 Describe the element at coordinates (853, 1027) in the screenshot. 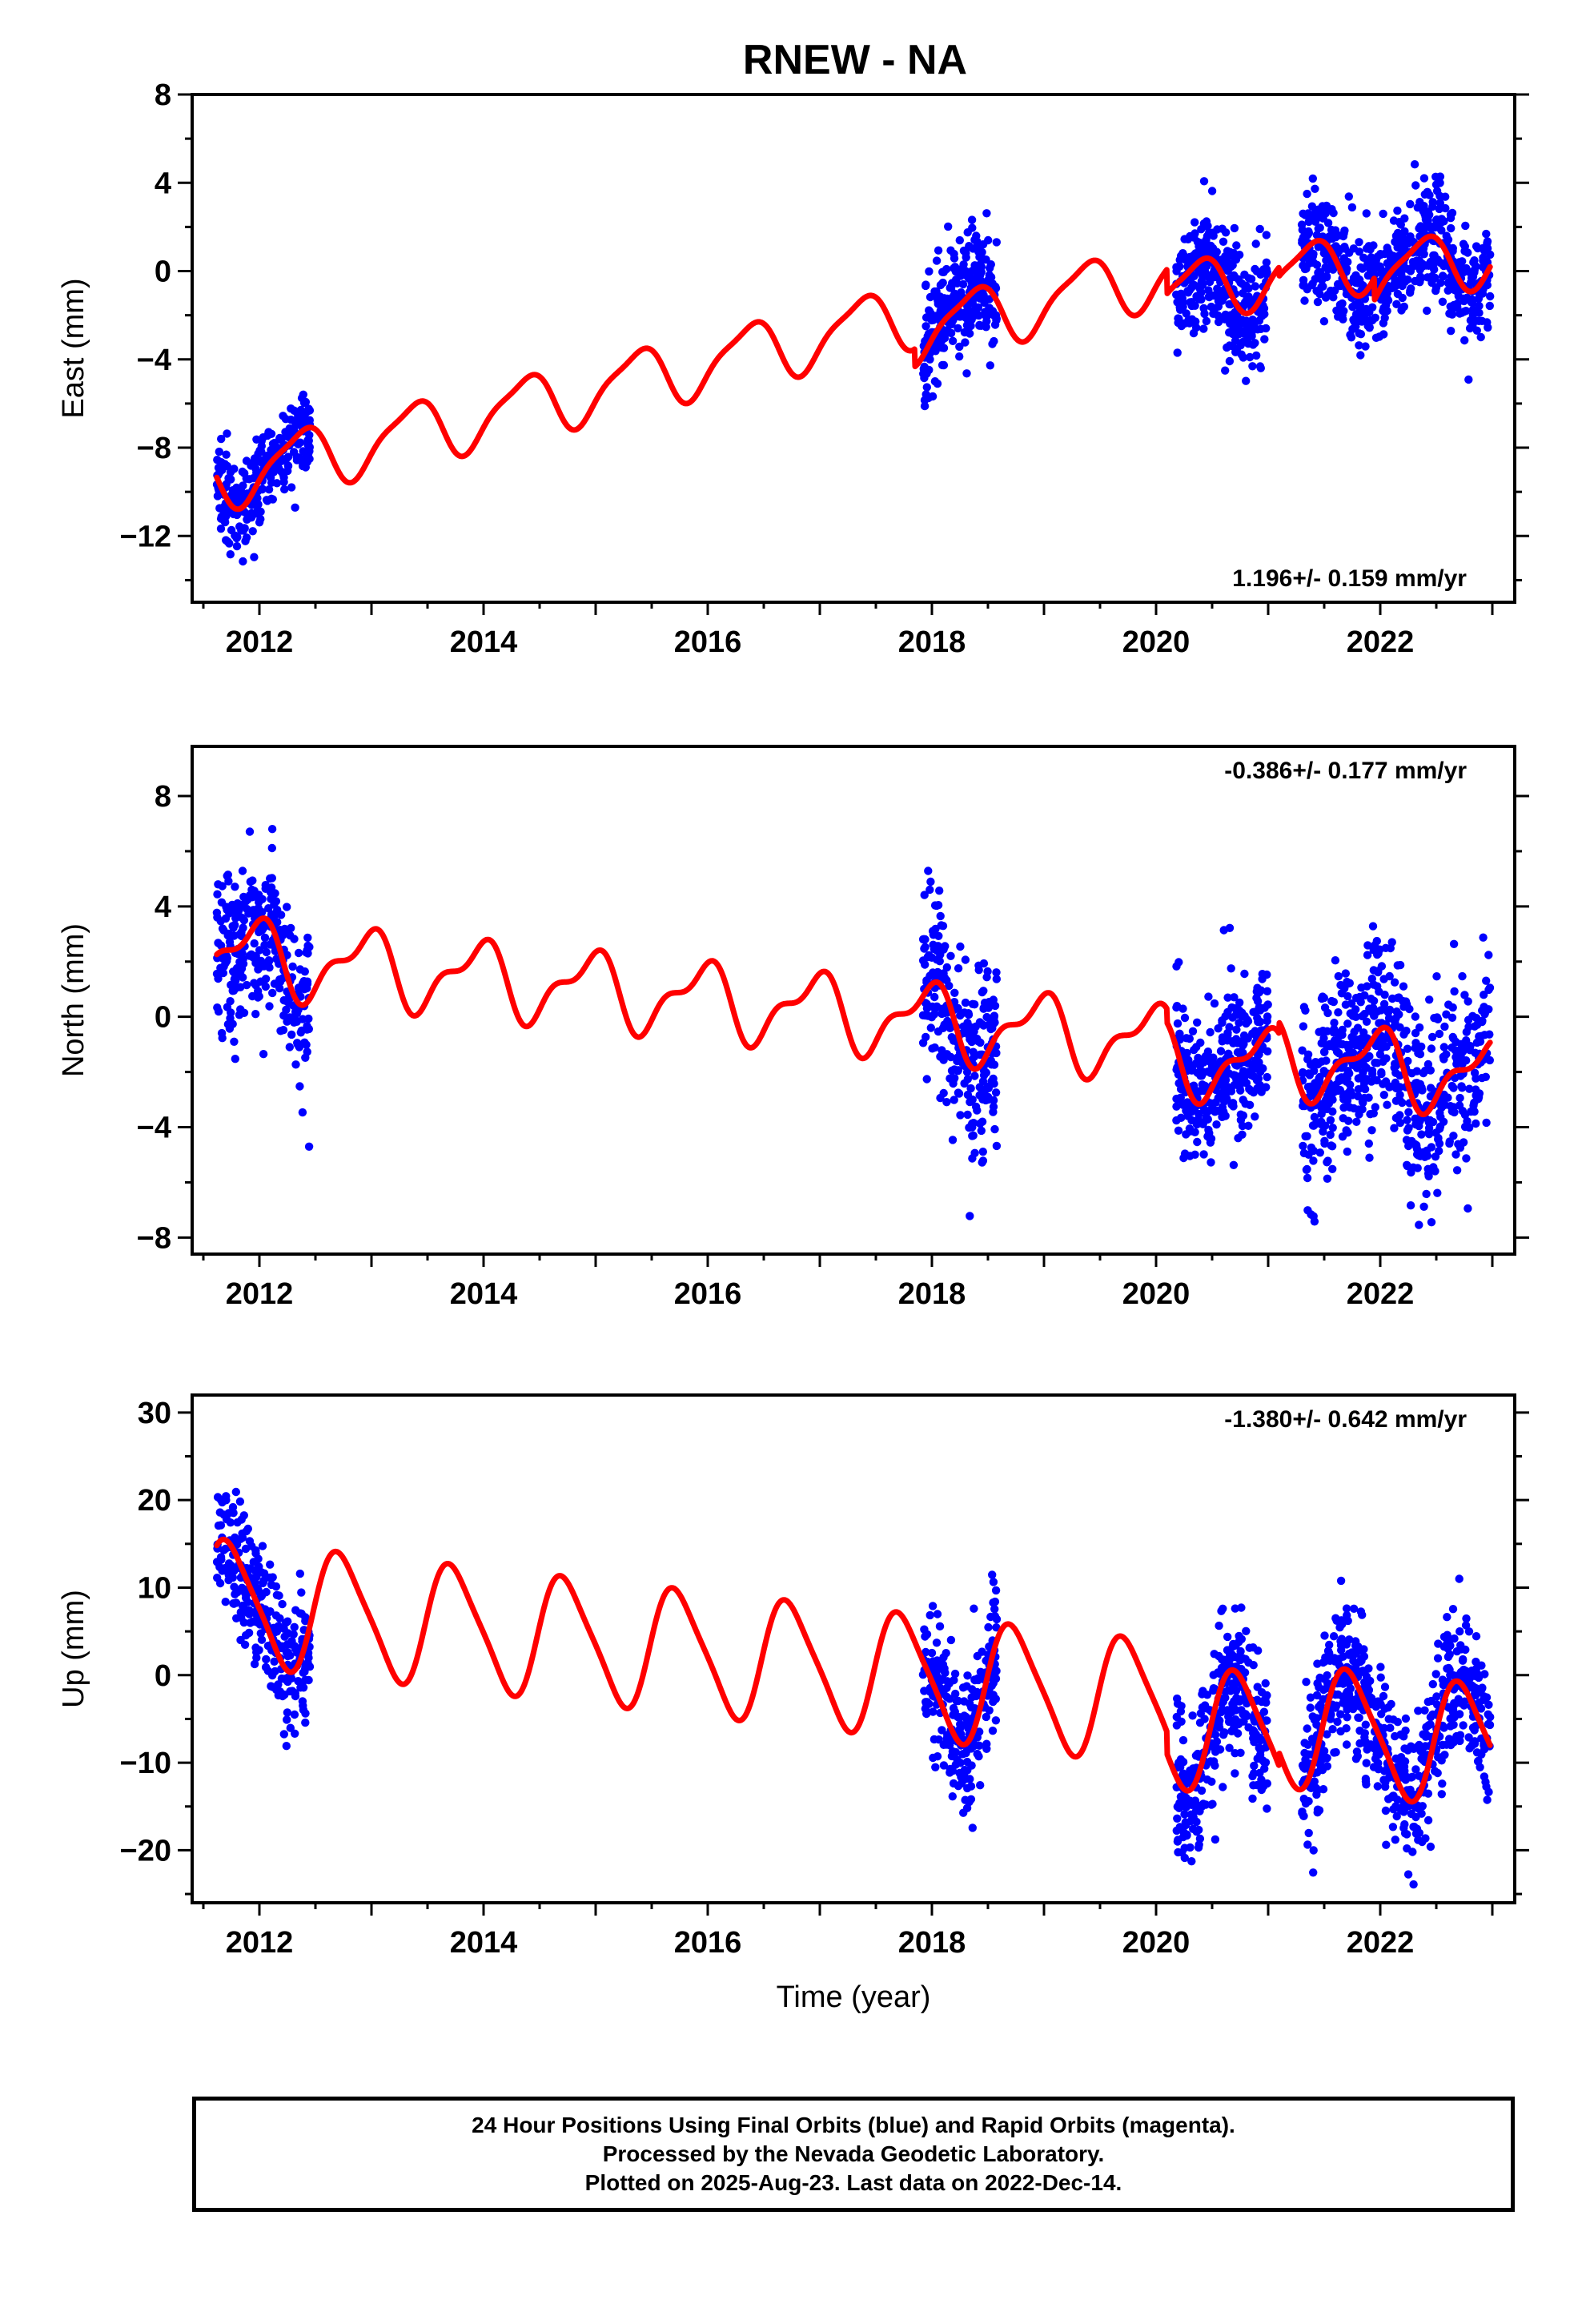

I see `north-points` at that location.